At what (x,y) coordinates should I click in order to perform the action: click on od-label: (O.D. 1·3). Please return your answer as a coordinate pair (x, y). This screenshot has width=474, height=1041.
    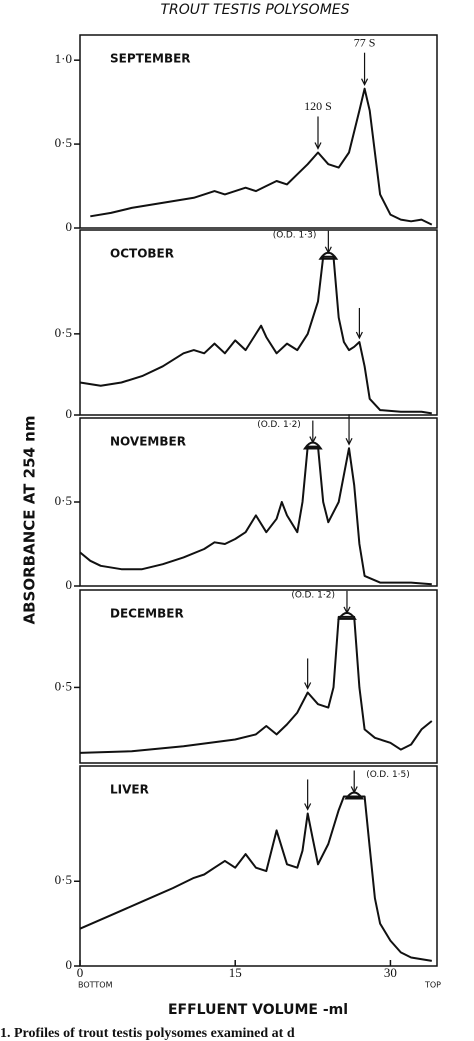
    Looking at the image, I should click on (295, 235).